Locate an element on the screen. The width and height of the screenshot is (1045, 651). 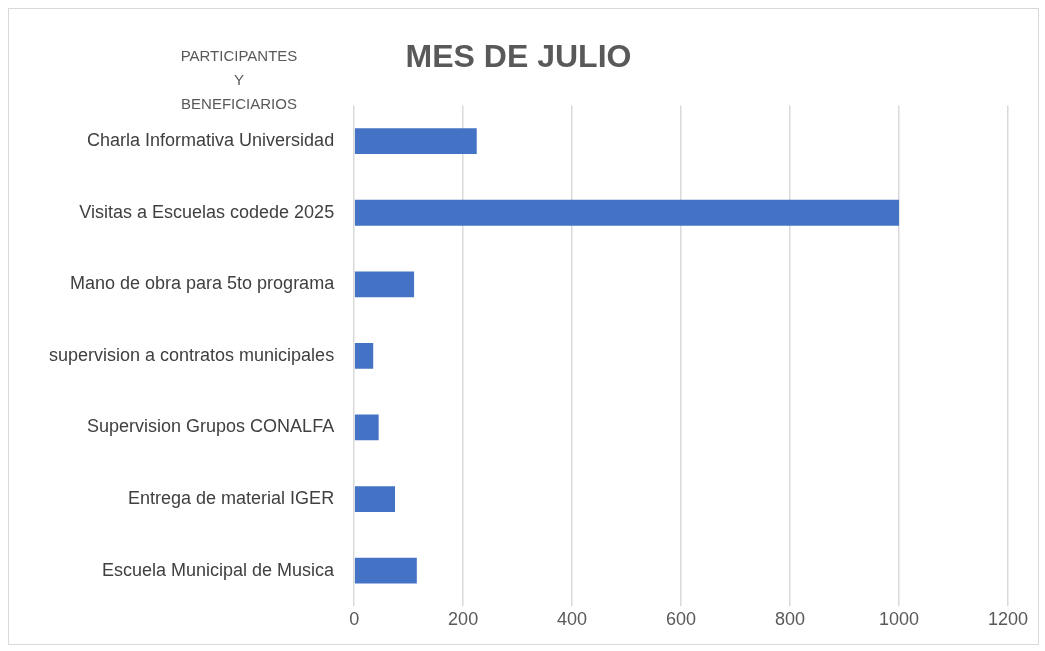
x-tick-label: 800 is located at coordinates (790, 619).